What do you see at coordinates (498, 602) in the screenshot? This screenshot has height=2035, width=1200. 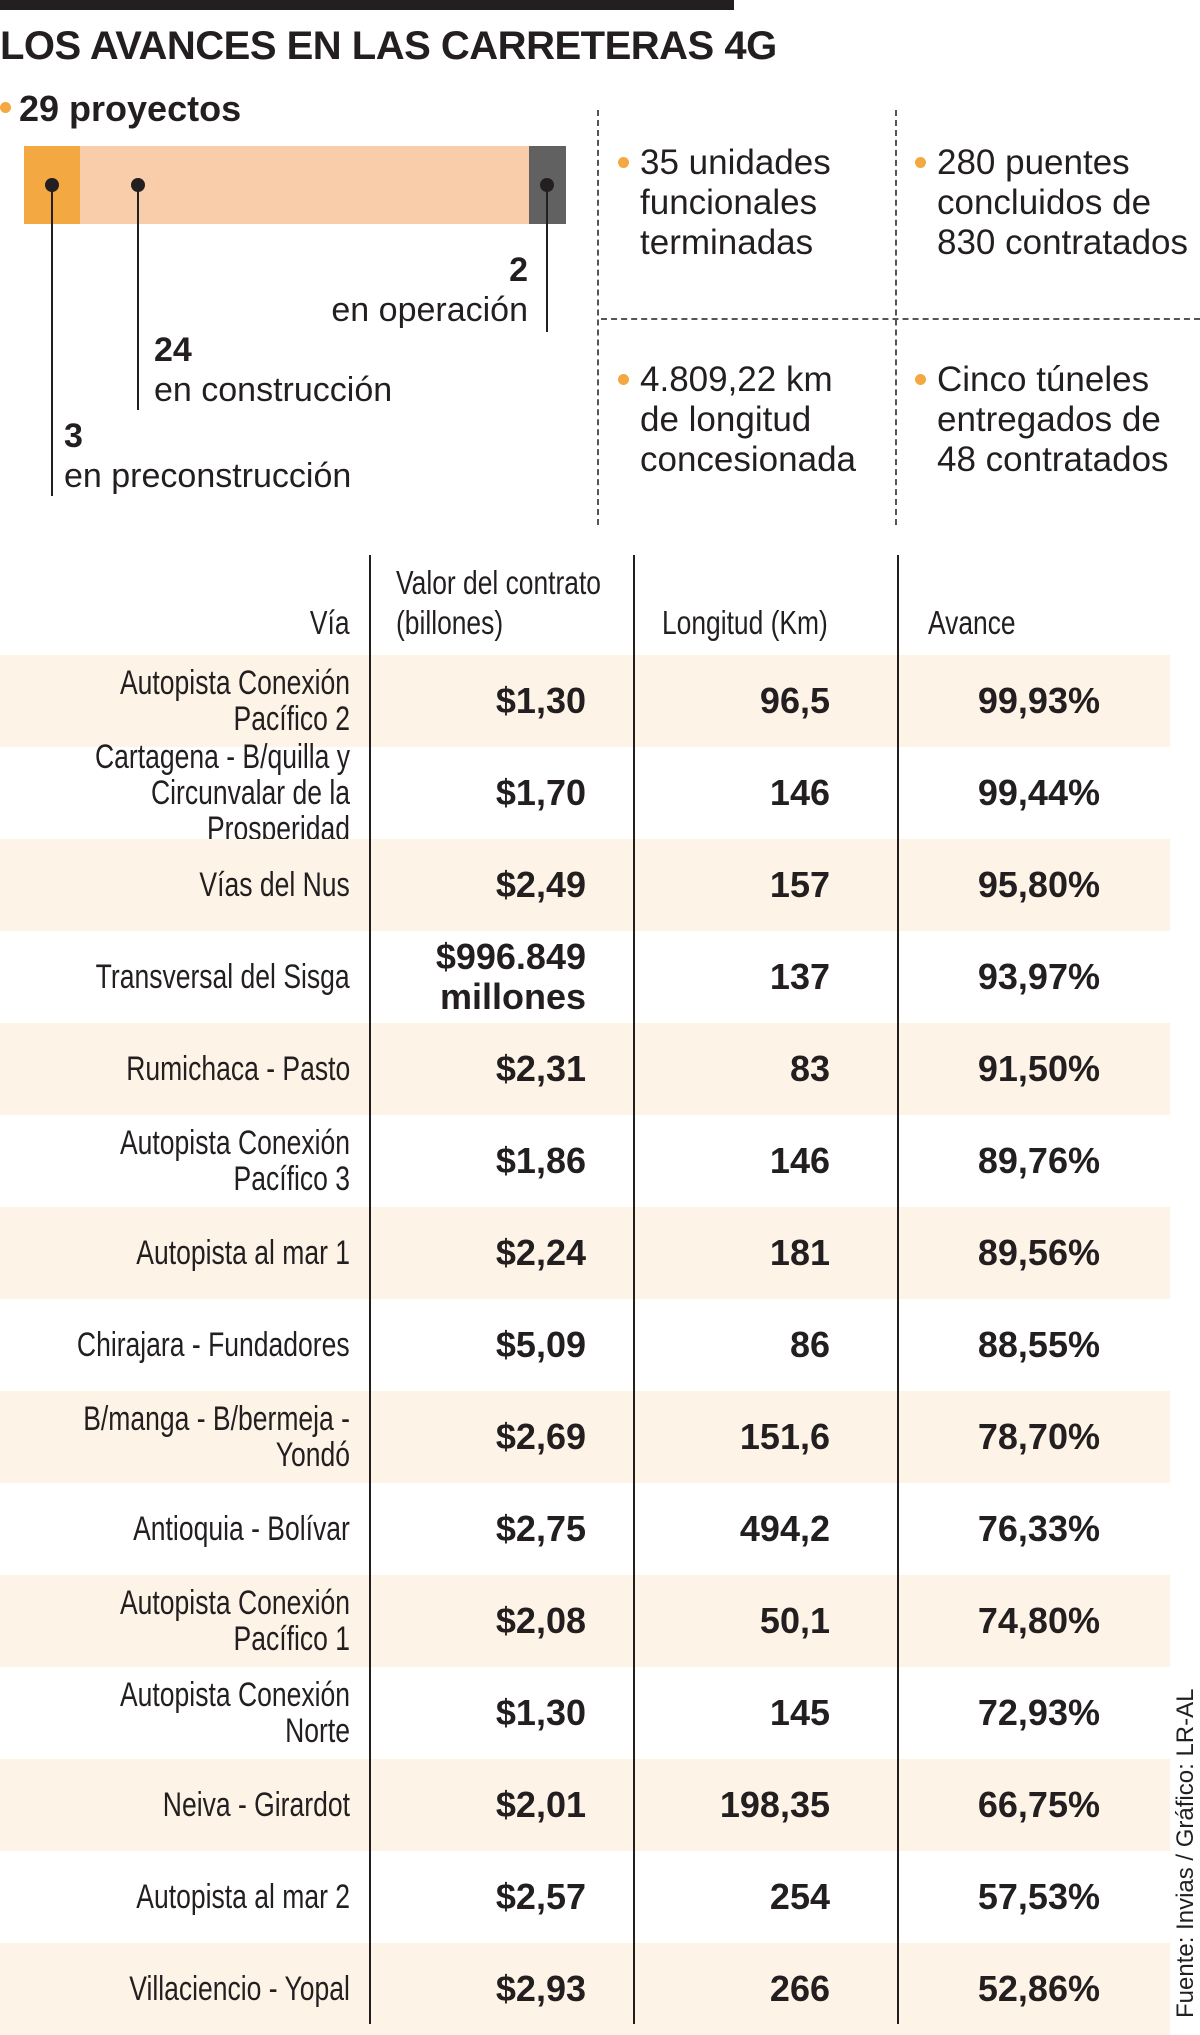 I see `header-valor: Valor del contrato (billones)` at bounding box center [498, 602].